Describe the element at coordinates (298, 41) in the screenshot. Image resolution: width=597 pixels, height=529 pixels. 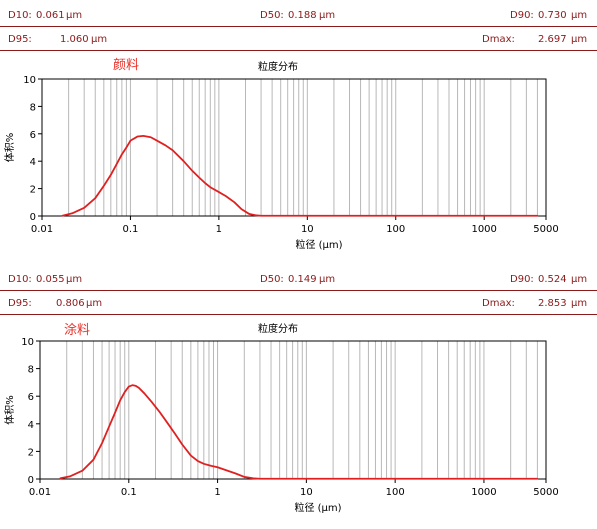
I see `stats-row-d95-dmax: D95: 1.060 μm Dmax: 2.697 μm` at that location.